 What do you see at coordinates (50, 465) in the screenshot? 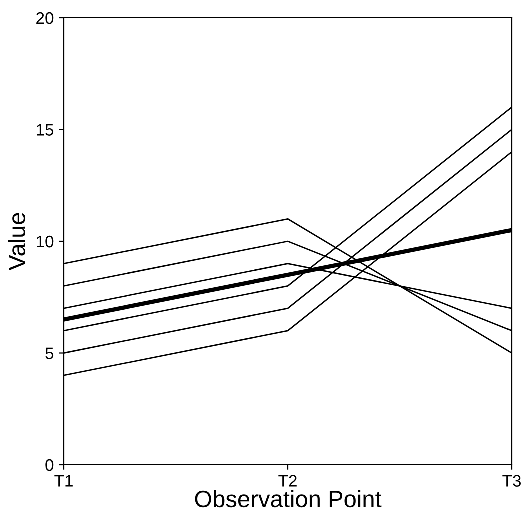
I see `y-tick-label: 0` at bounding box center [50, 465].